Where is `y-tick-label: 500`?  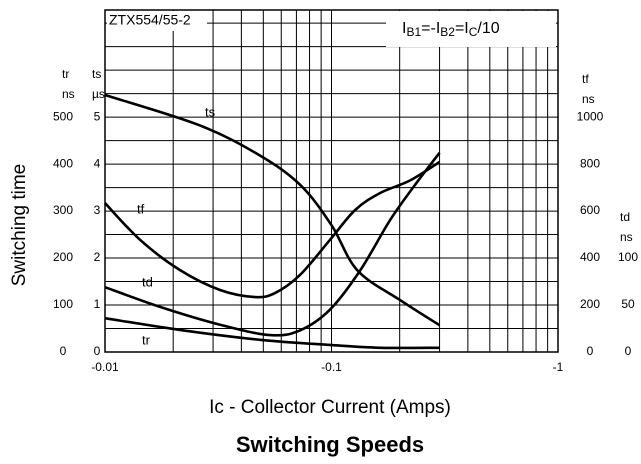 y-tick-label: 500 is located at coordinates (63, 116).